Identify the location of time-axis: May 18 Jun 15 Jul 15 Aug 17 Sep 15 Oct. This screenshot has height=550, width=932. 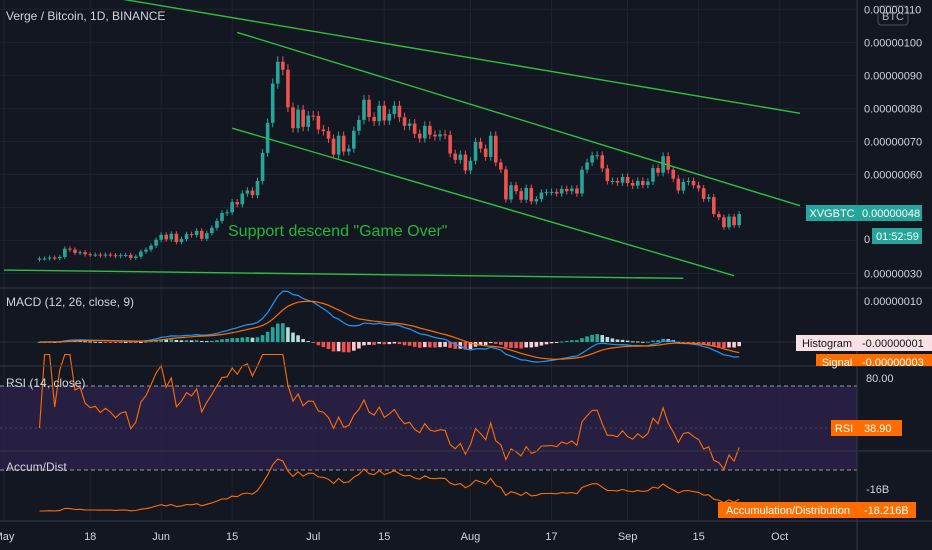
(394, 537).